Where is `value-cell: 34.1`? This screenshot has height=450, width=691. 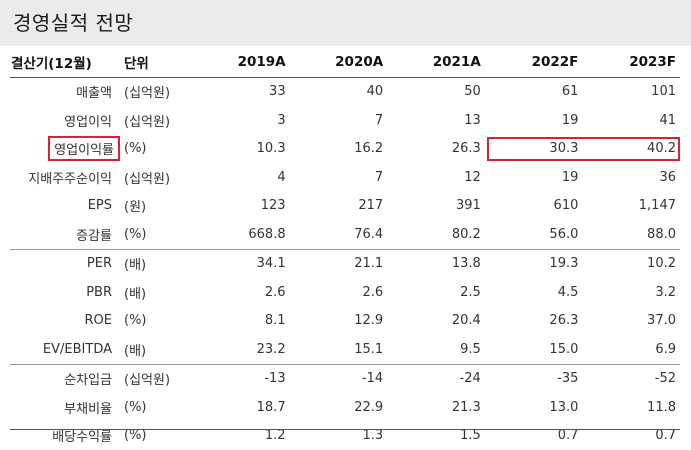 value-cell: 34.1 is located at coordinates (241, 263).